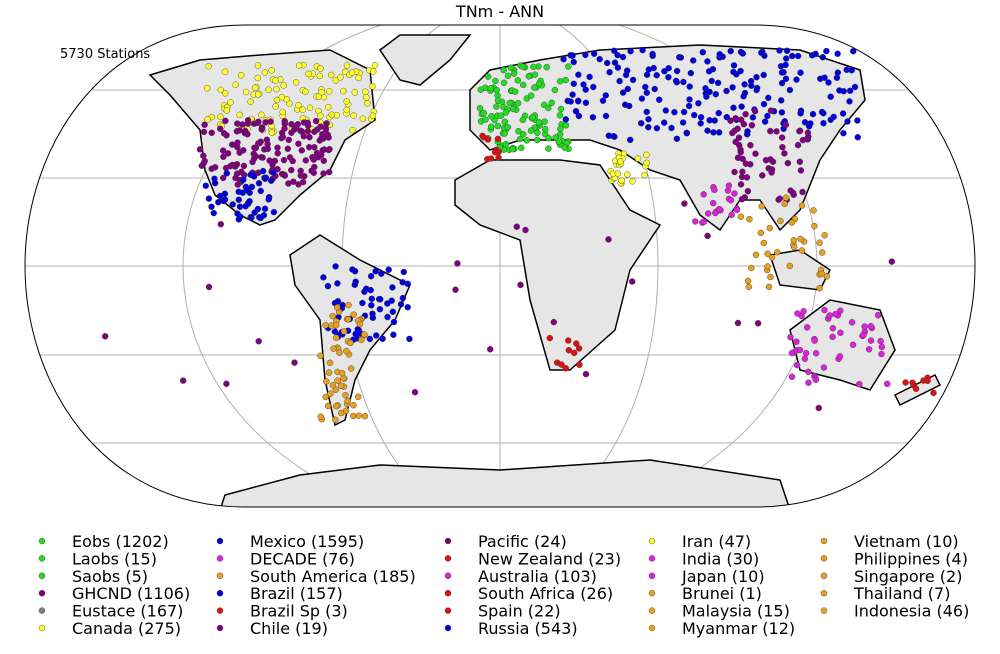  Describe the element at coordinates (720, 558) in the screenshot. I see `legend-label: India (30)` at that location.